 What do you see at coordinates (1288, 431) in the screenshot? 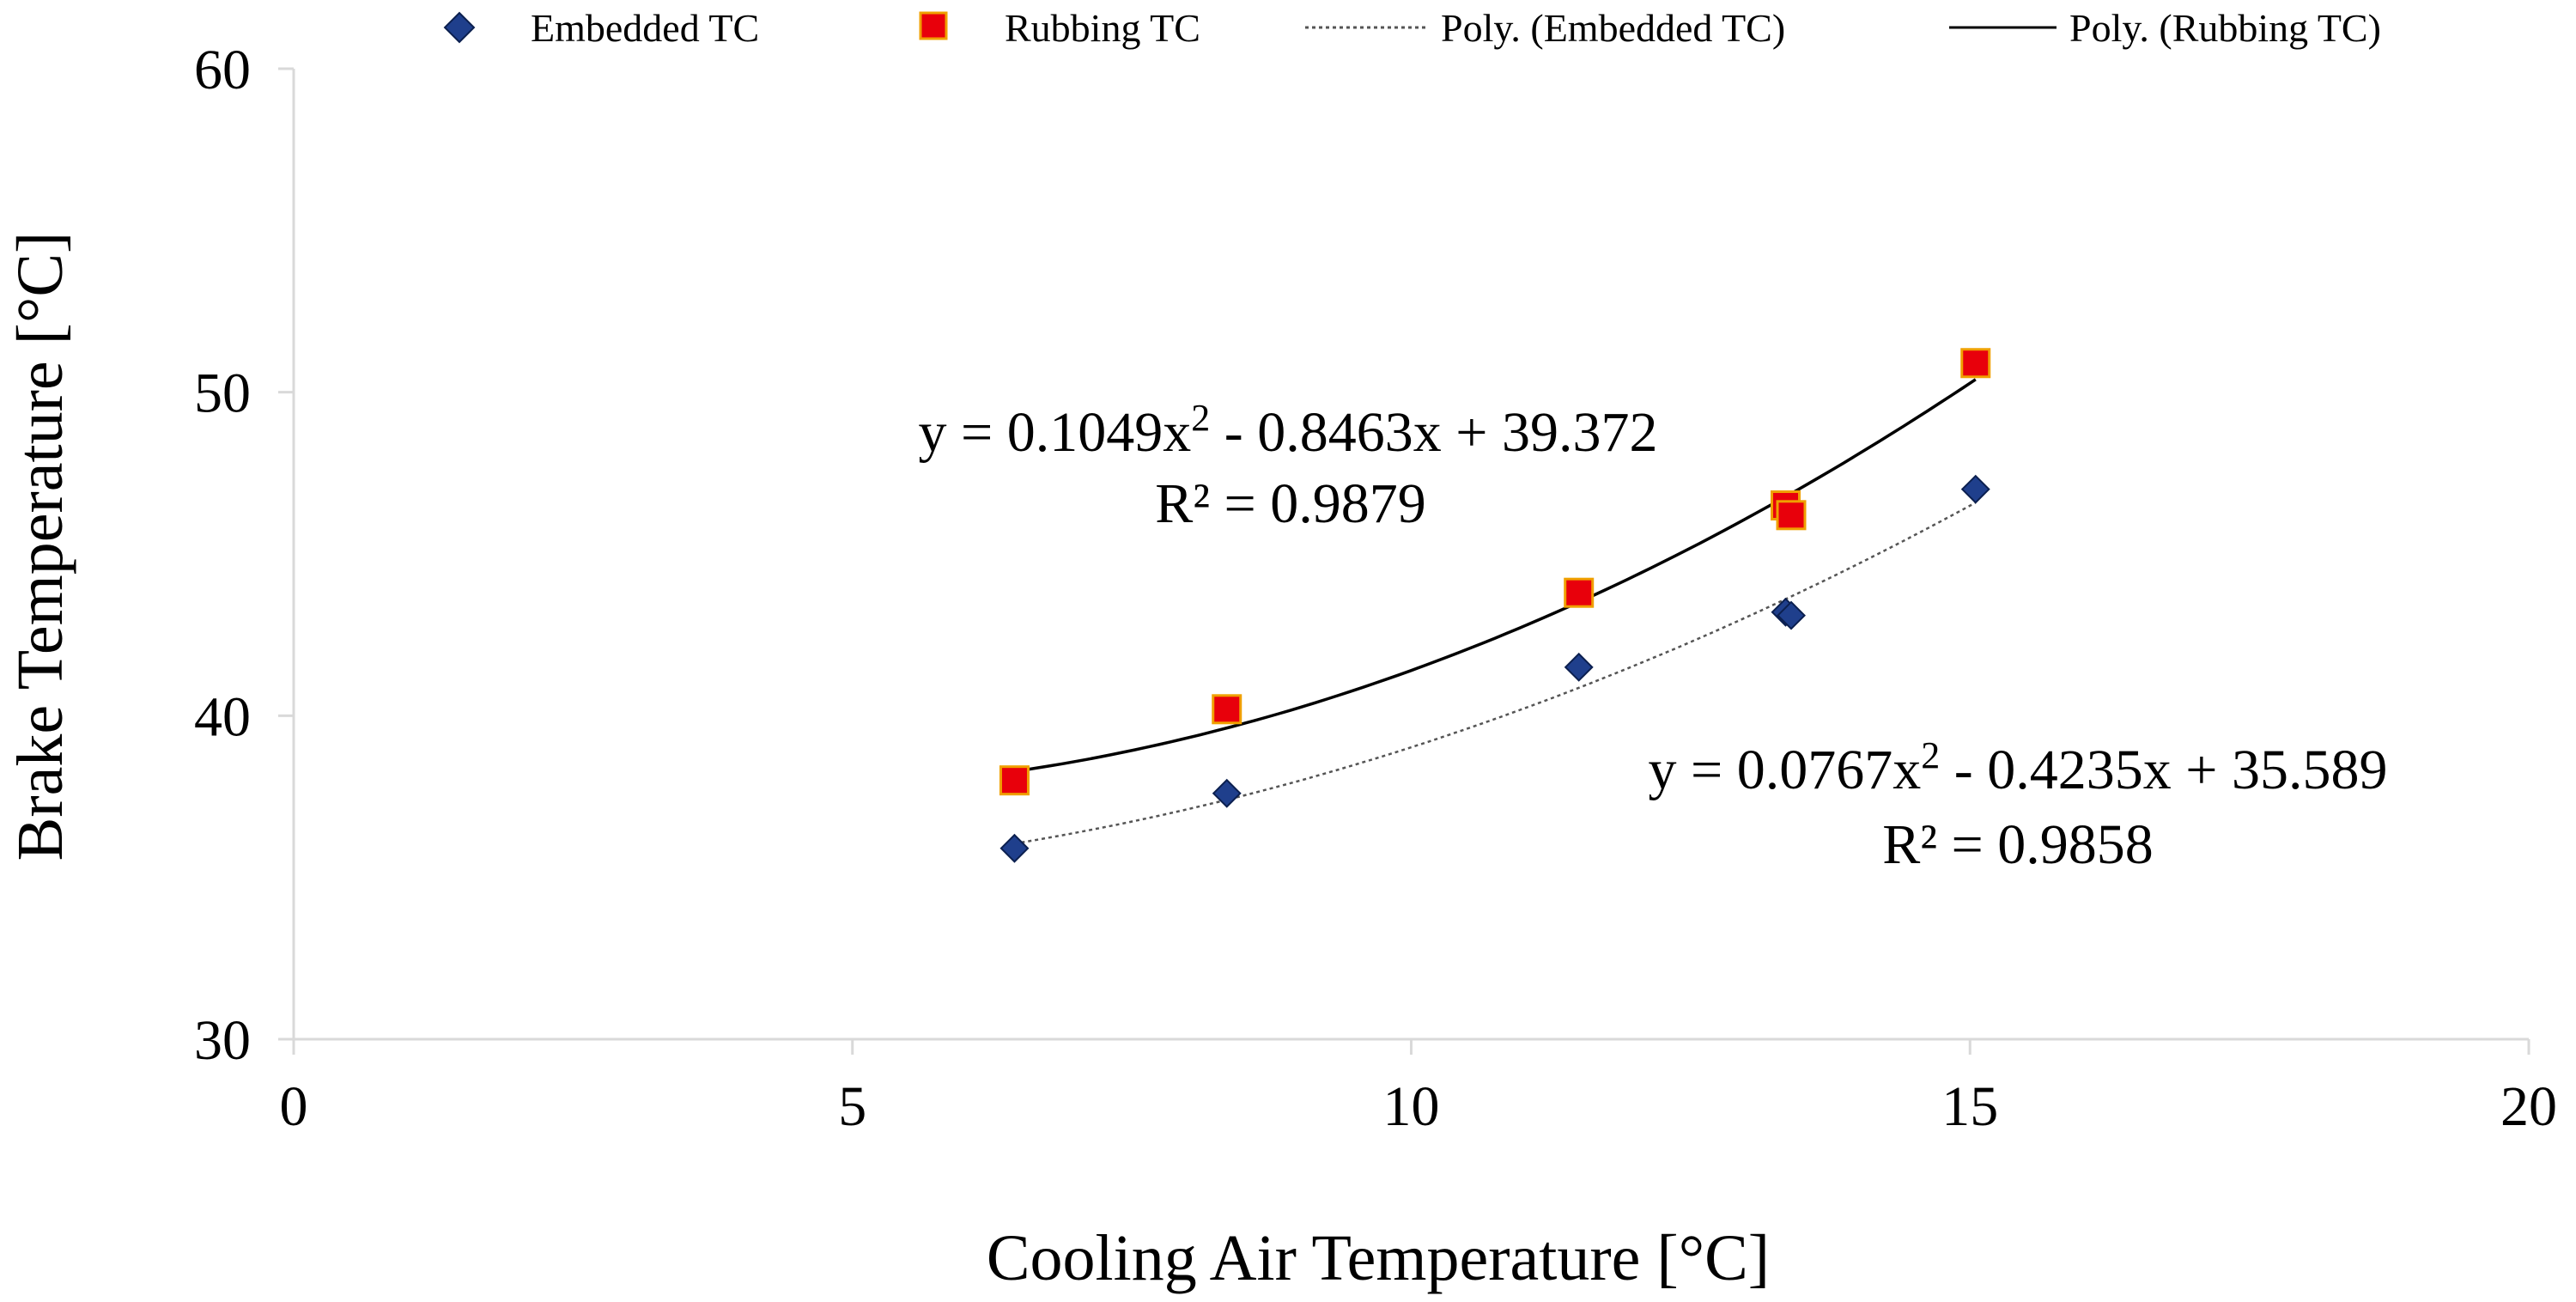
I see `rubbing-trend-equation: y = 0.1049x2 - 0.8463x + 39.372` at bounding box center [1288, 431].